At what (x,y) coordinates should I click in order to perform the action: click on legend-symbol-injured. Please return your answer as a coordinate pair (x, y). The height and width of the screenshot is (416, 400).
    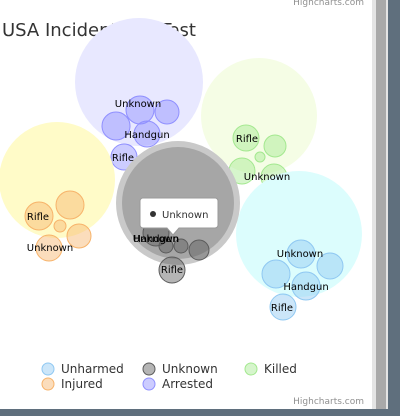
    Looking at the image, I should click on (48, 384).